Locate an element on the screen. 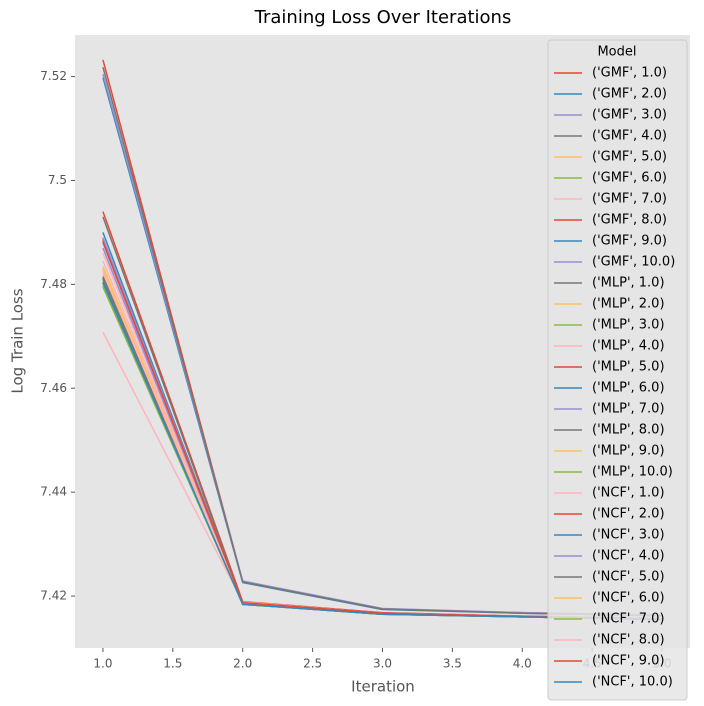 The height and width of the screenshot is (706, 704). y-tick-label: 7.46 is located at coordinates (53, 388).